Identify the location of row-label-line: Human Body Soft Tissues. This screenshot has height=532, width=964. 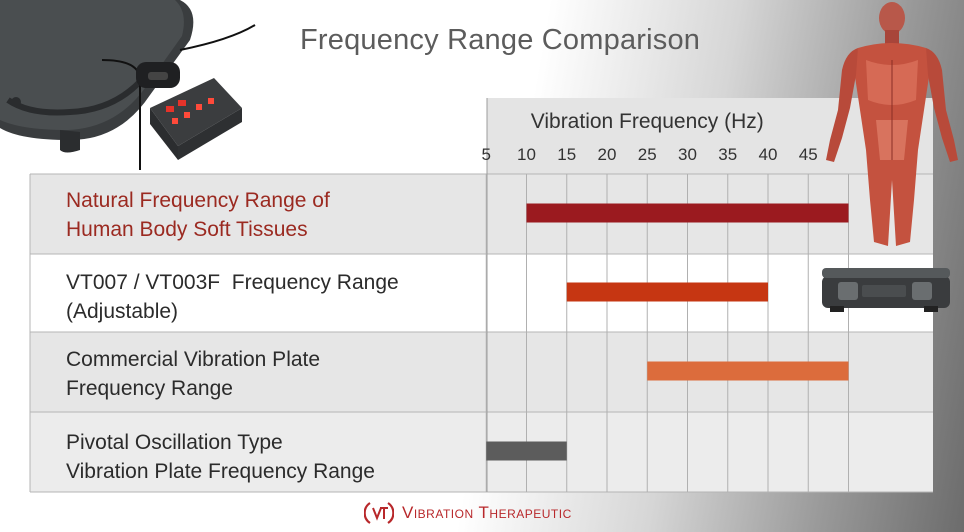
(187, 229).